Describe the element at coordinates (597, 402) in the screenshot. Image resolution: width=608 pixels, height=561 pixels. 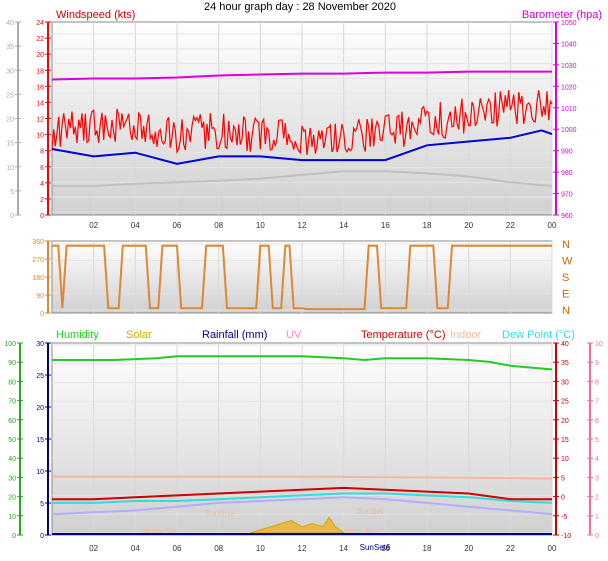
I see `uv-right-axis-tick-label: 7` at that location.